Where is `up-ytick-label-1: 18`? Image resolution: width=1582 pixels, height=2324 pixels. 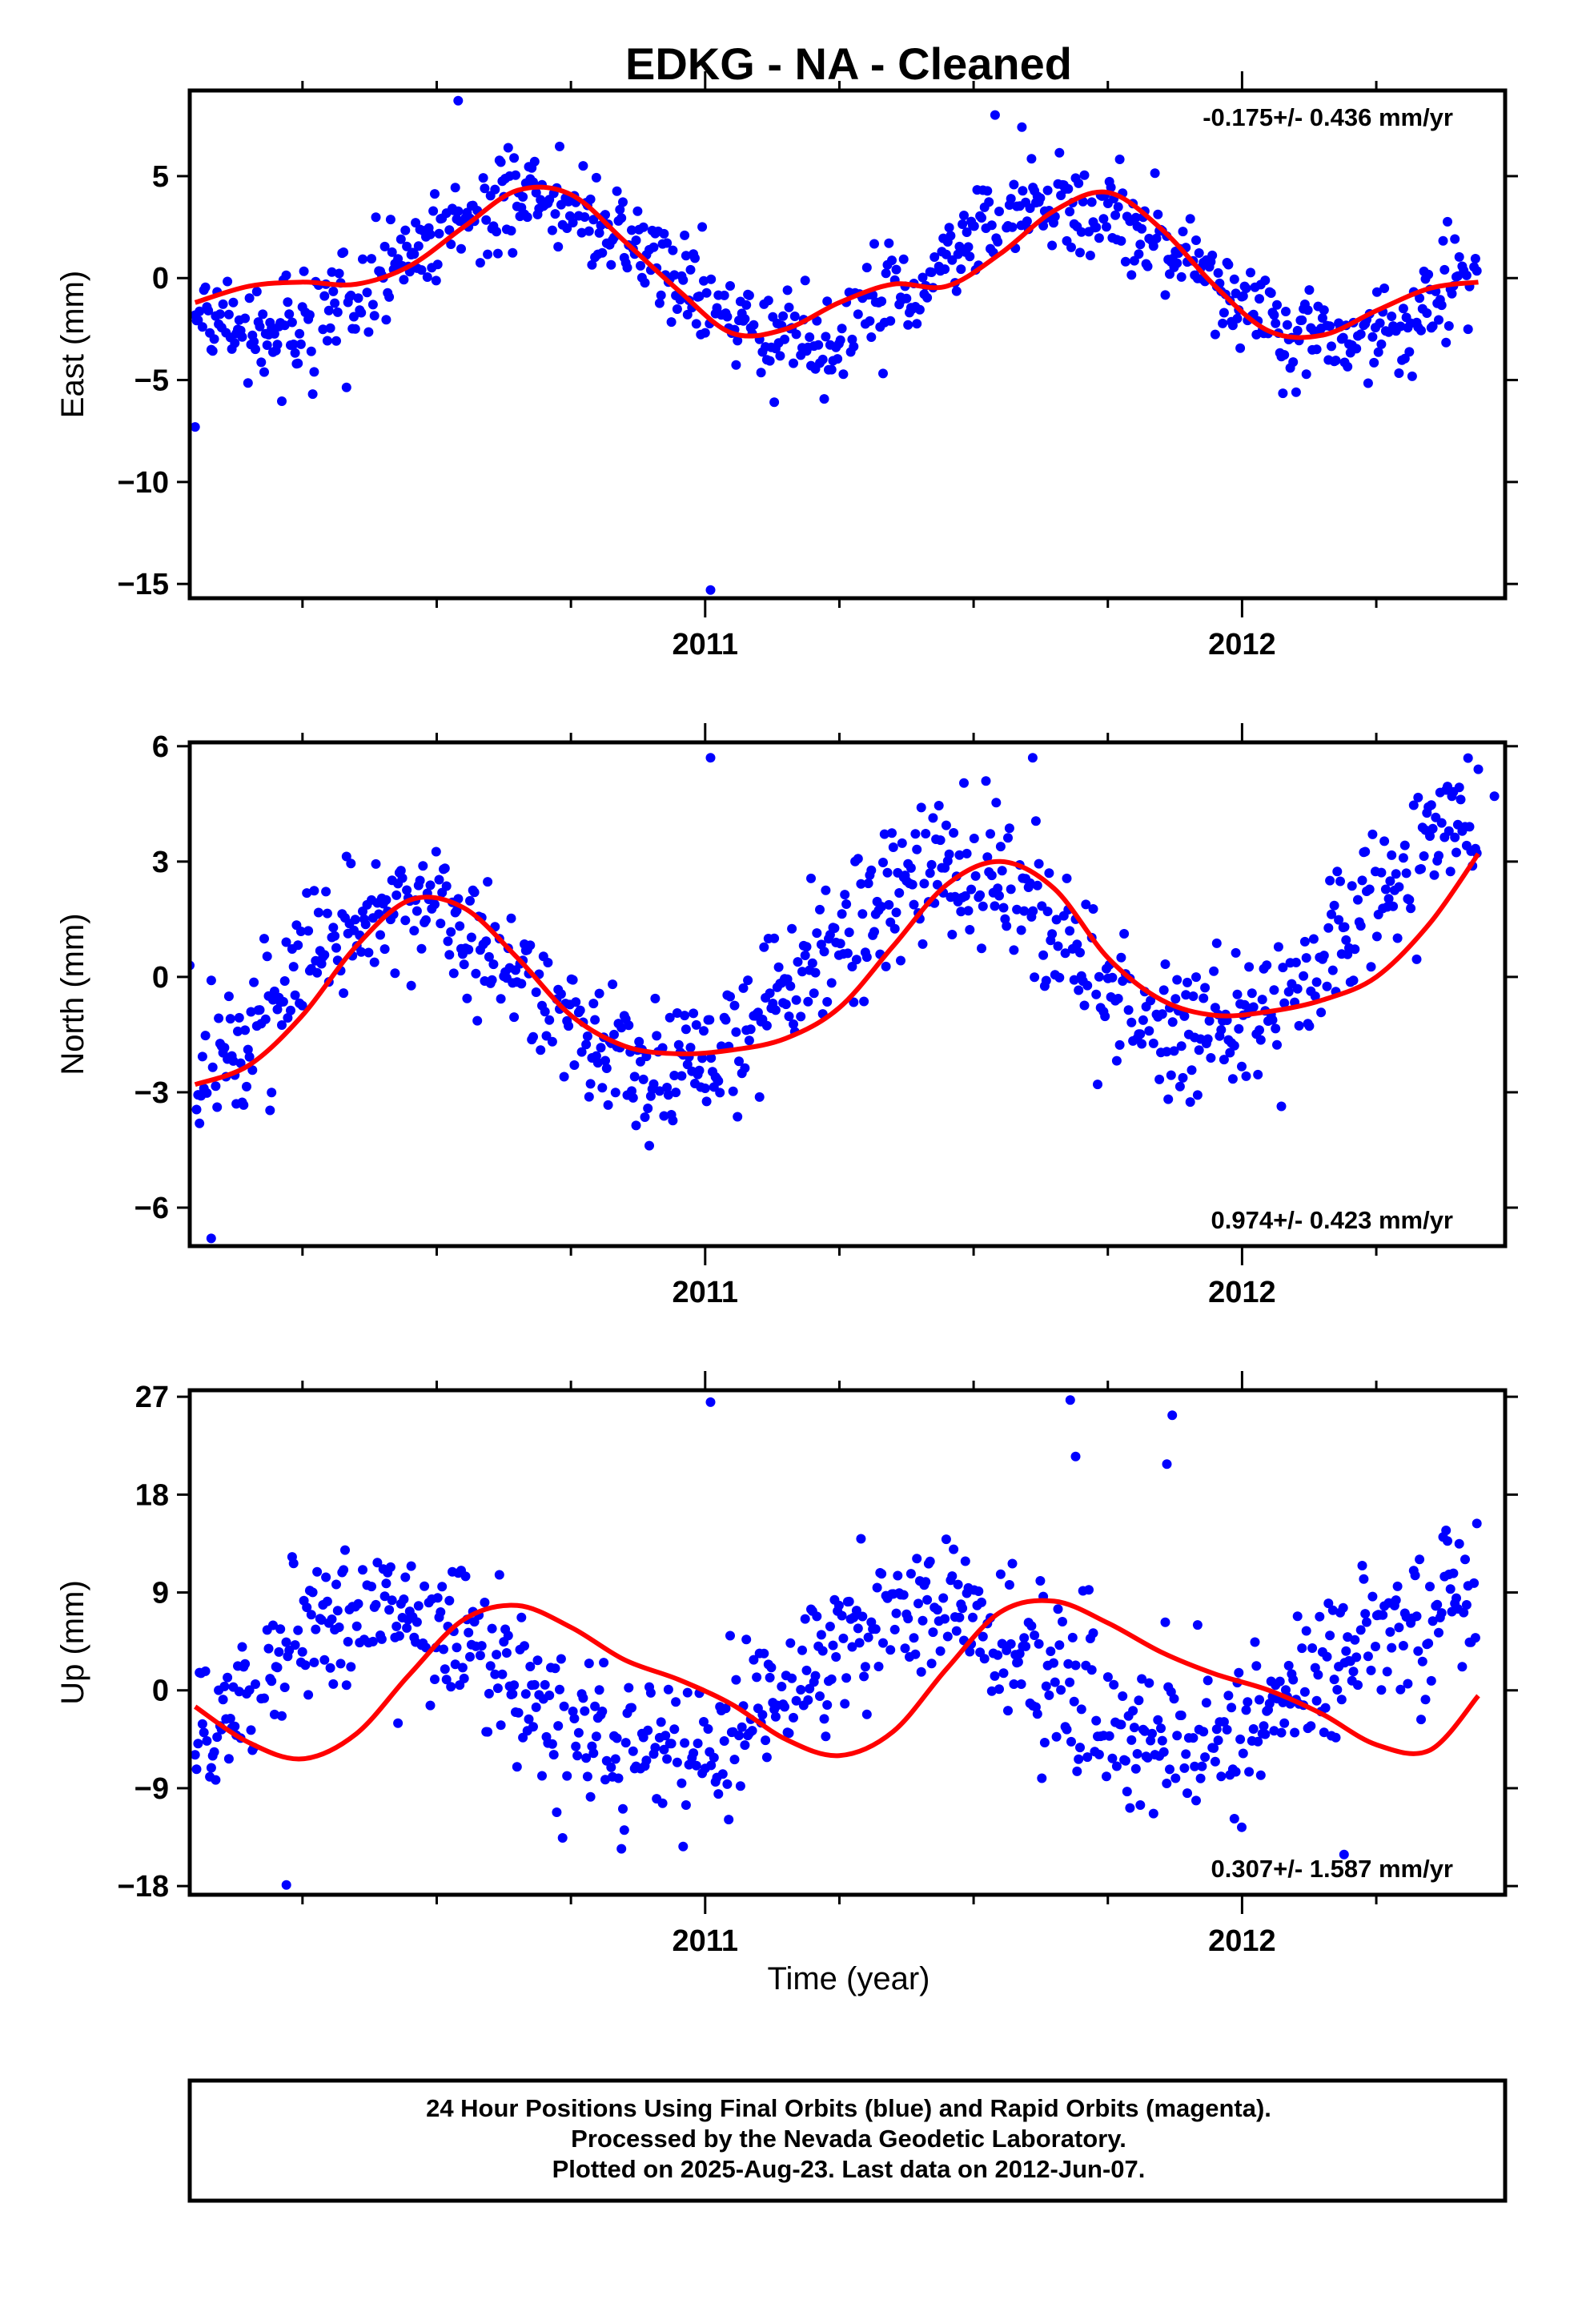
up-ytick-label-1: 18 is located at coordinates (152, 1495).